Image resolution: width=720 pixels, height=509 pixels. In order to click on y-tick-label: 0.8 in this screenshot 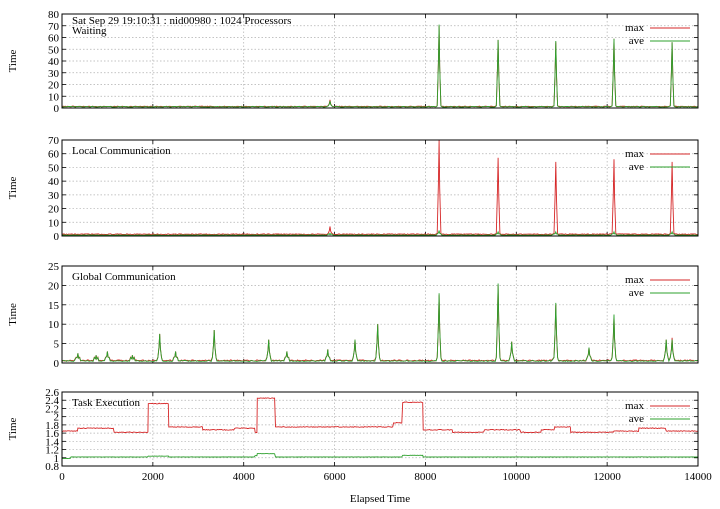, I will do `click(52, 467)`.